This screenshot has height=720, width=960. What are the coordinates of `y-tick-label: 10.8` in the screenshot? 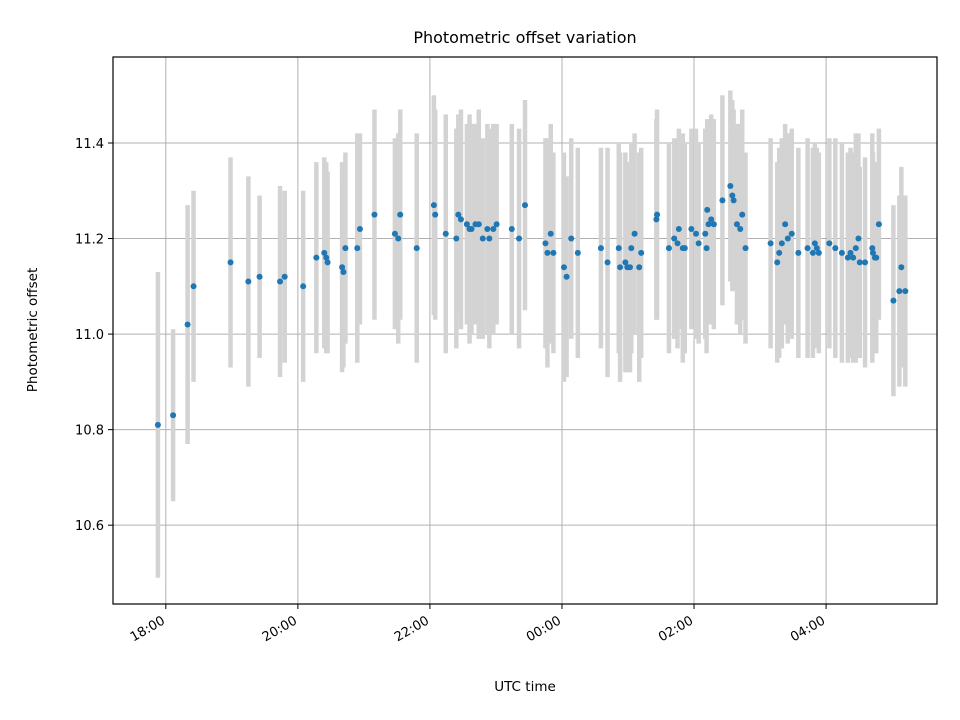 It's located at (89, 431).